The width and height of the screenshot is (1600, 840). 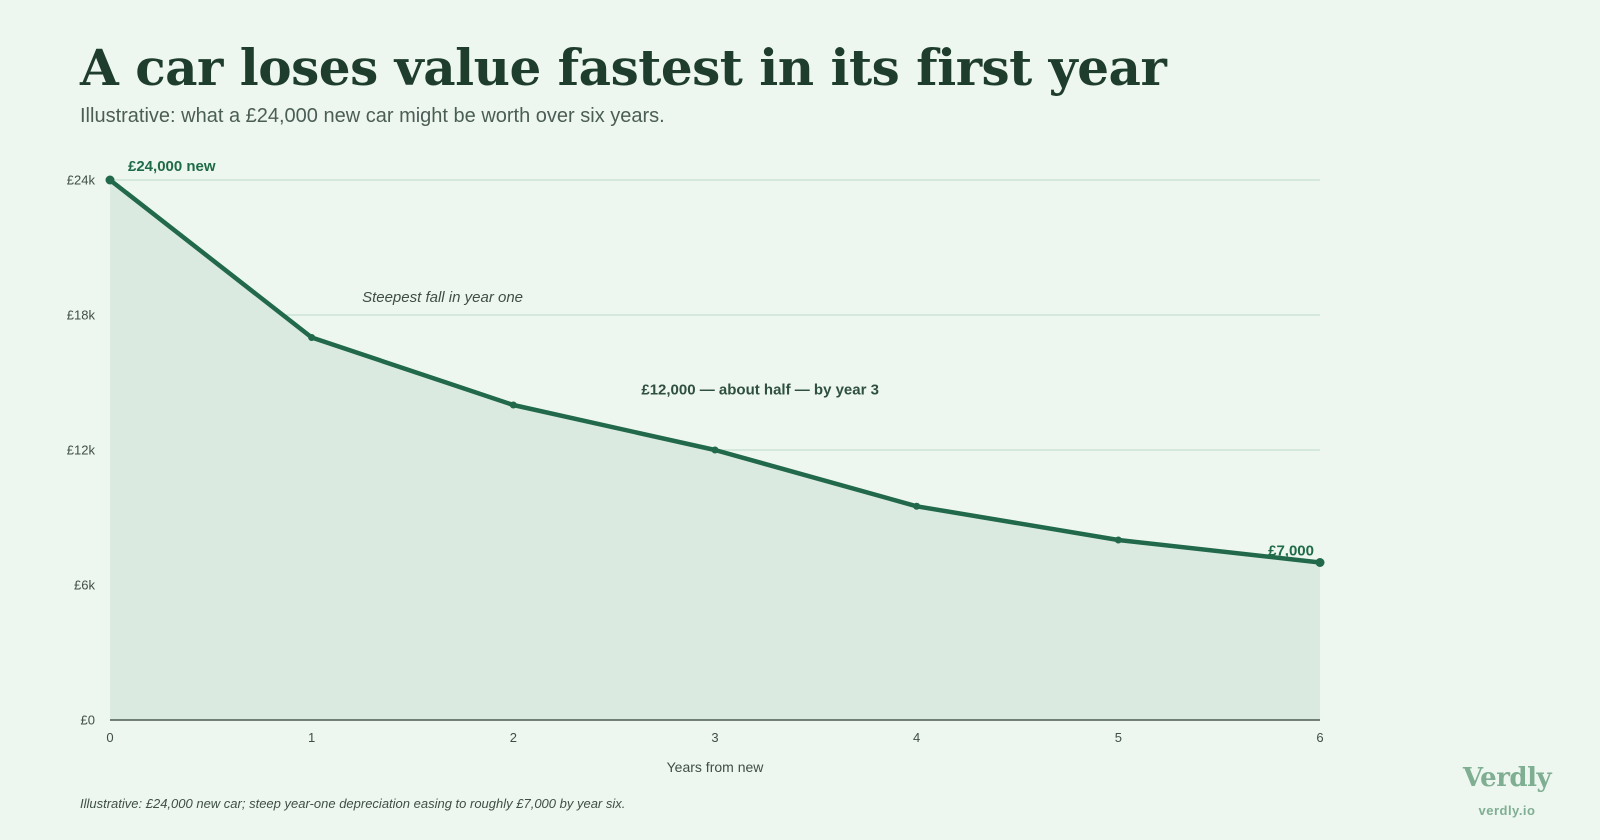 I want to click on annotation-steepest-fall: Steepest fall in year one, so click(x=442, y=297).